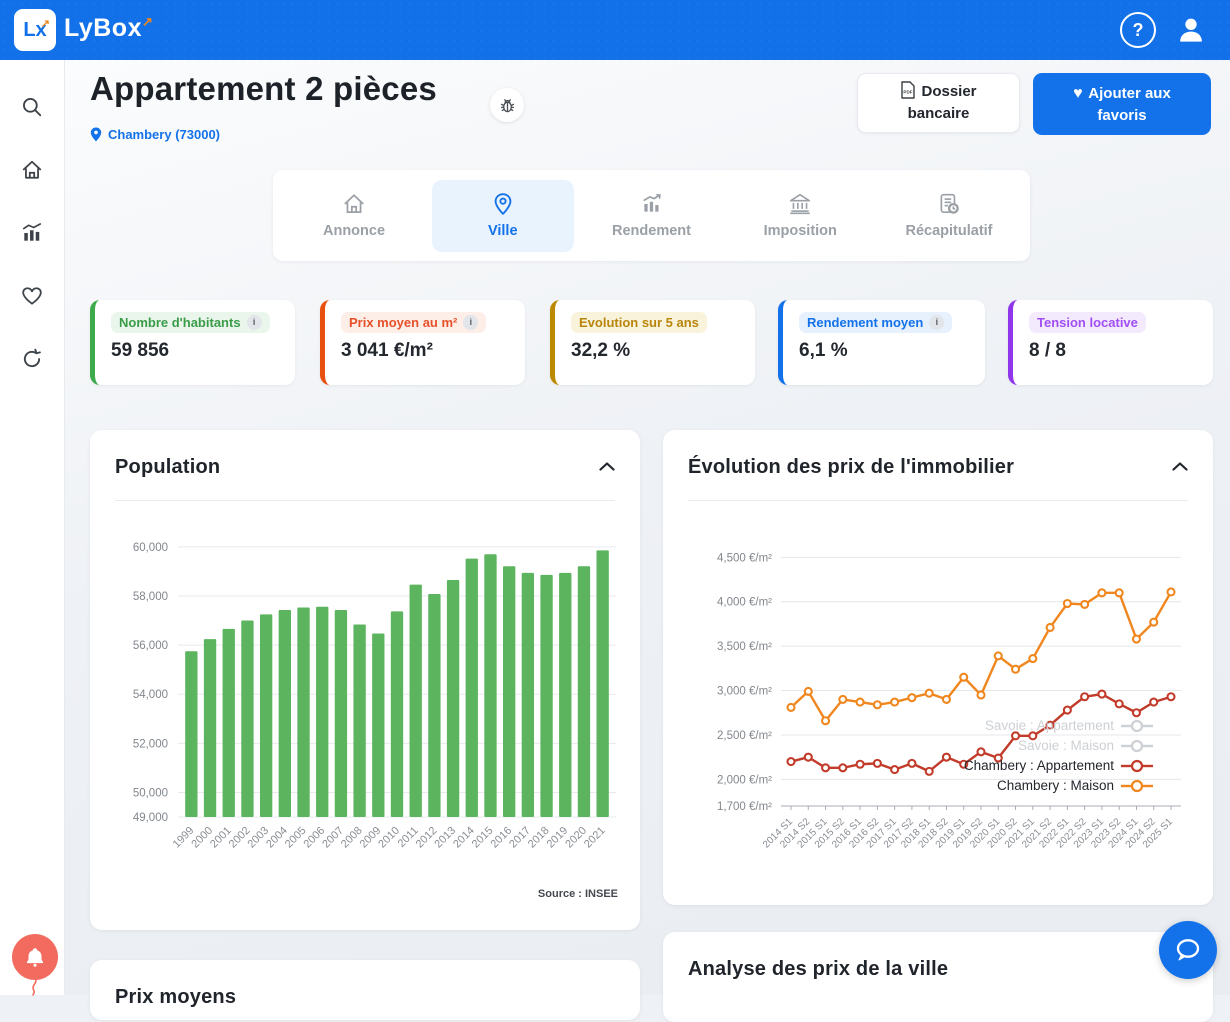 This screenshot has width=1230, height=1022. What do you see at coordinates (1047, 350) in the screenshot?
I see `stat-value: 8 / 8` at bounding box center [1047, 350].